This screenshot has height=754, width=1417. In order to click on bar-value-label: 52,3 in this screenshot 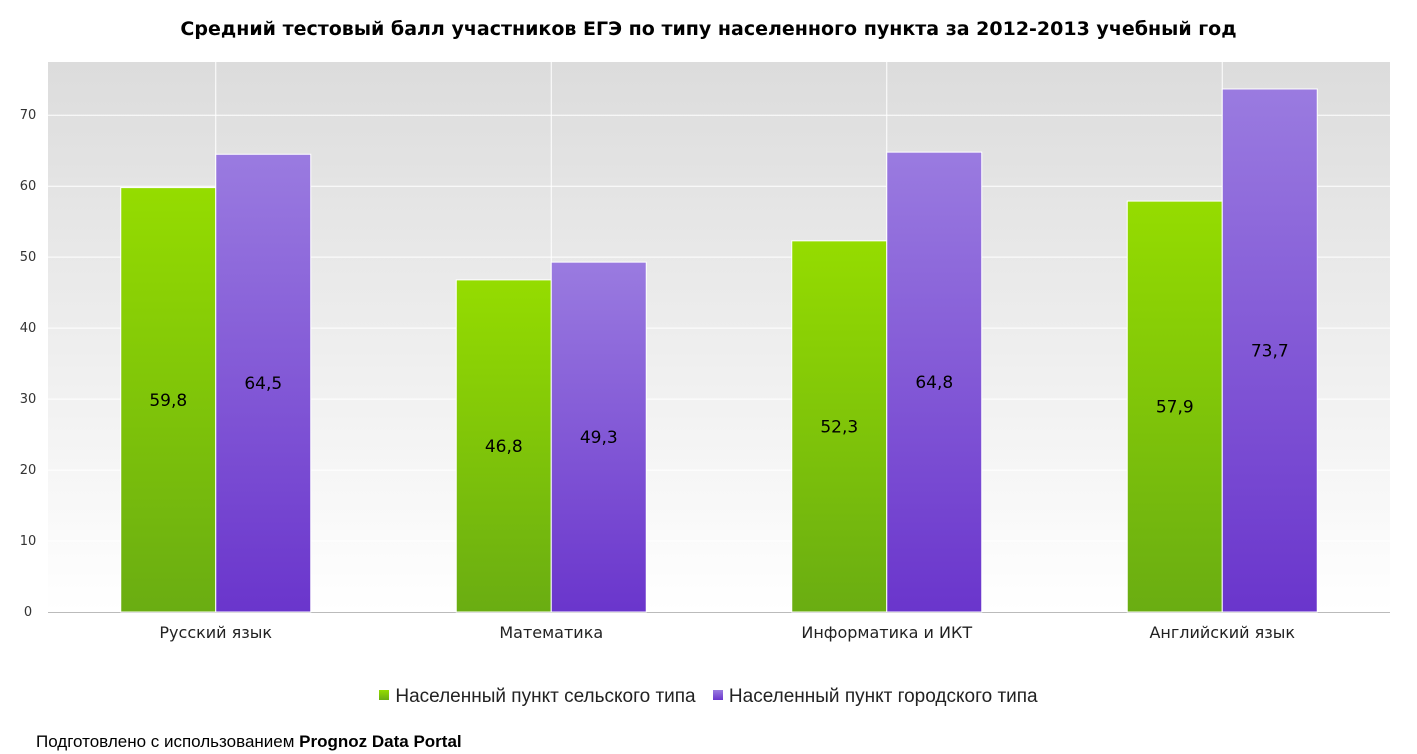, I will do `click(839, 427)`.